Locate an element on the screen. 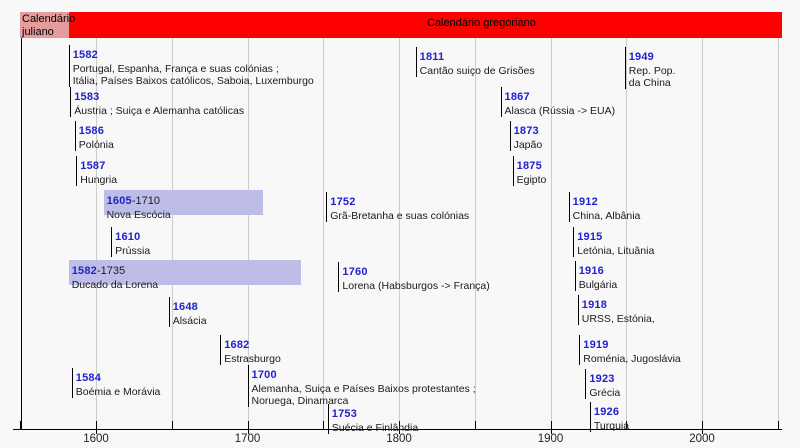 The height and width of the screenshot is (448, 800). timeline-entry-1682: 1682 Estrasburgo is located at coordinates (250, 350).